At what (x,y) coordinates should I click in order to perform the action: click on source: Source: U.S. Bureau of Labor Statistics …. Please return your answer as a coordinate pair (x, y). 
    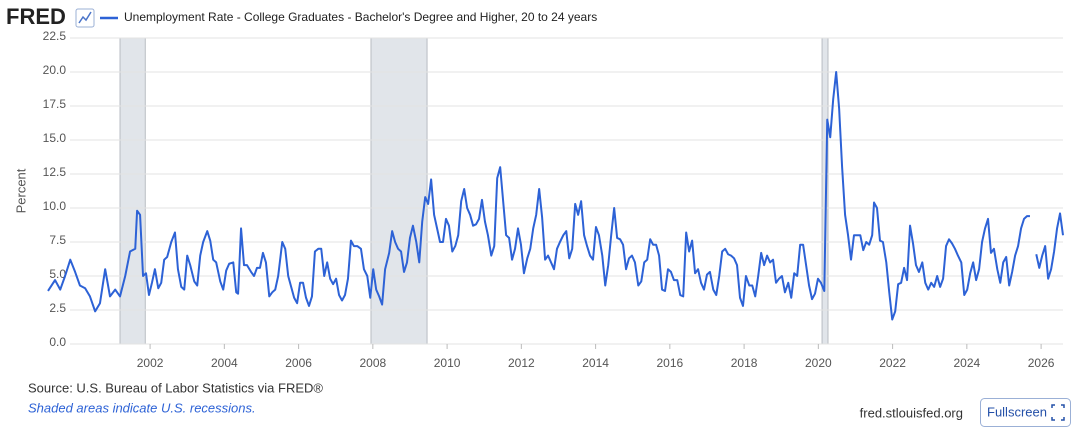
    Looking at the image, I should click on (175, 387).